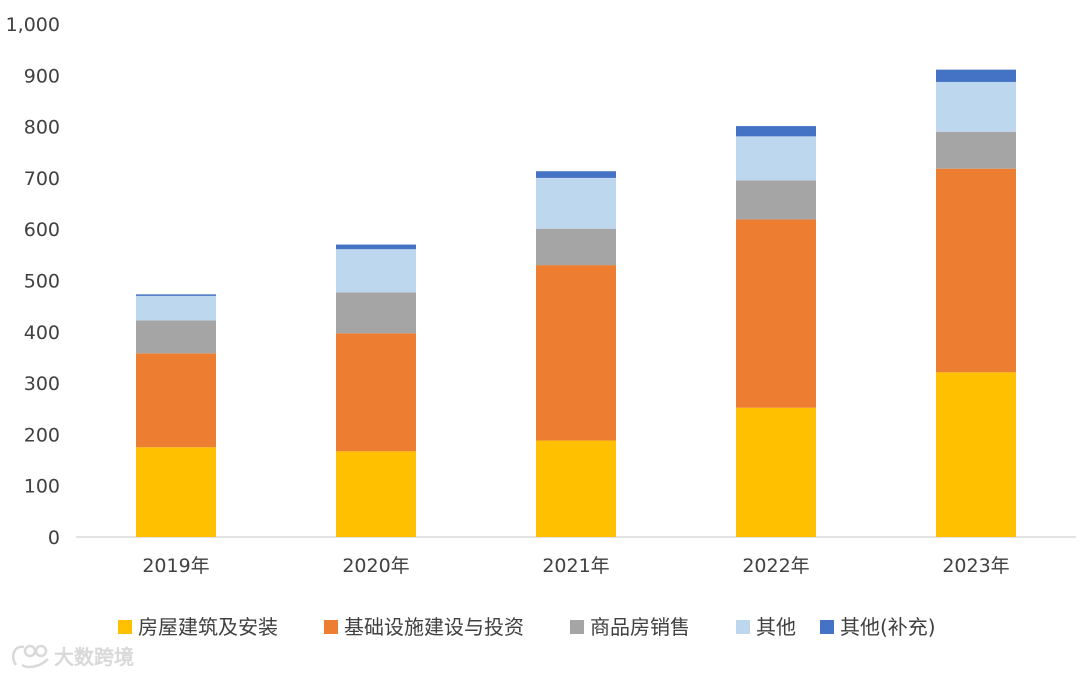 This screenshot has height=675, width=1080. Describe the element at coordinates (888, 627) in the screenshot. I see `legend-label: 其他(补充)` at that location.